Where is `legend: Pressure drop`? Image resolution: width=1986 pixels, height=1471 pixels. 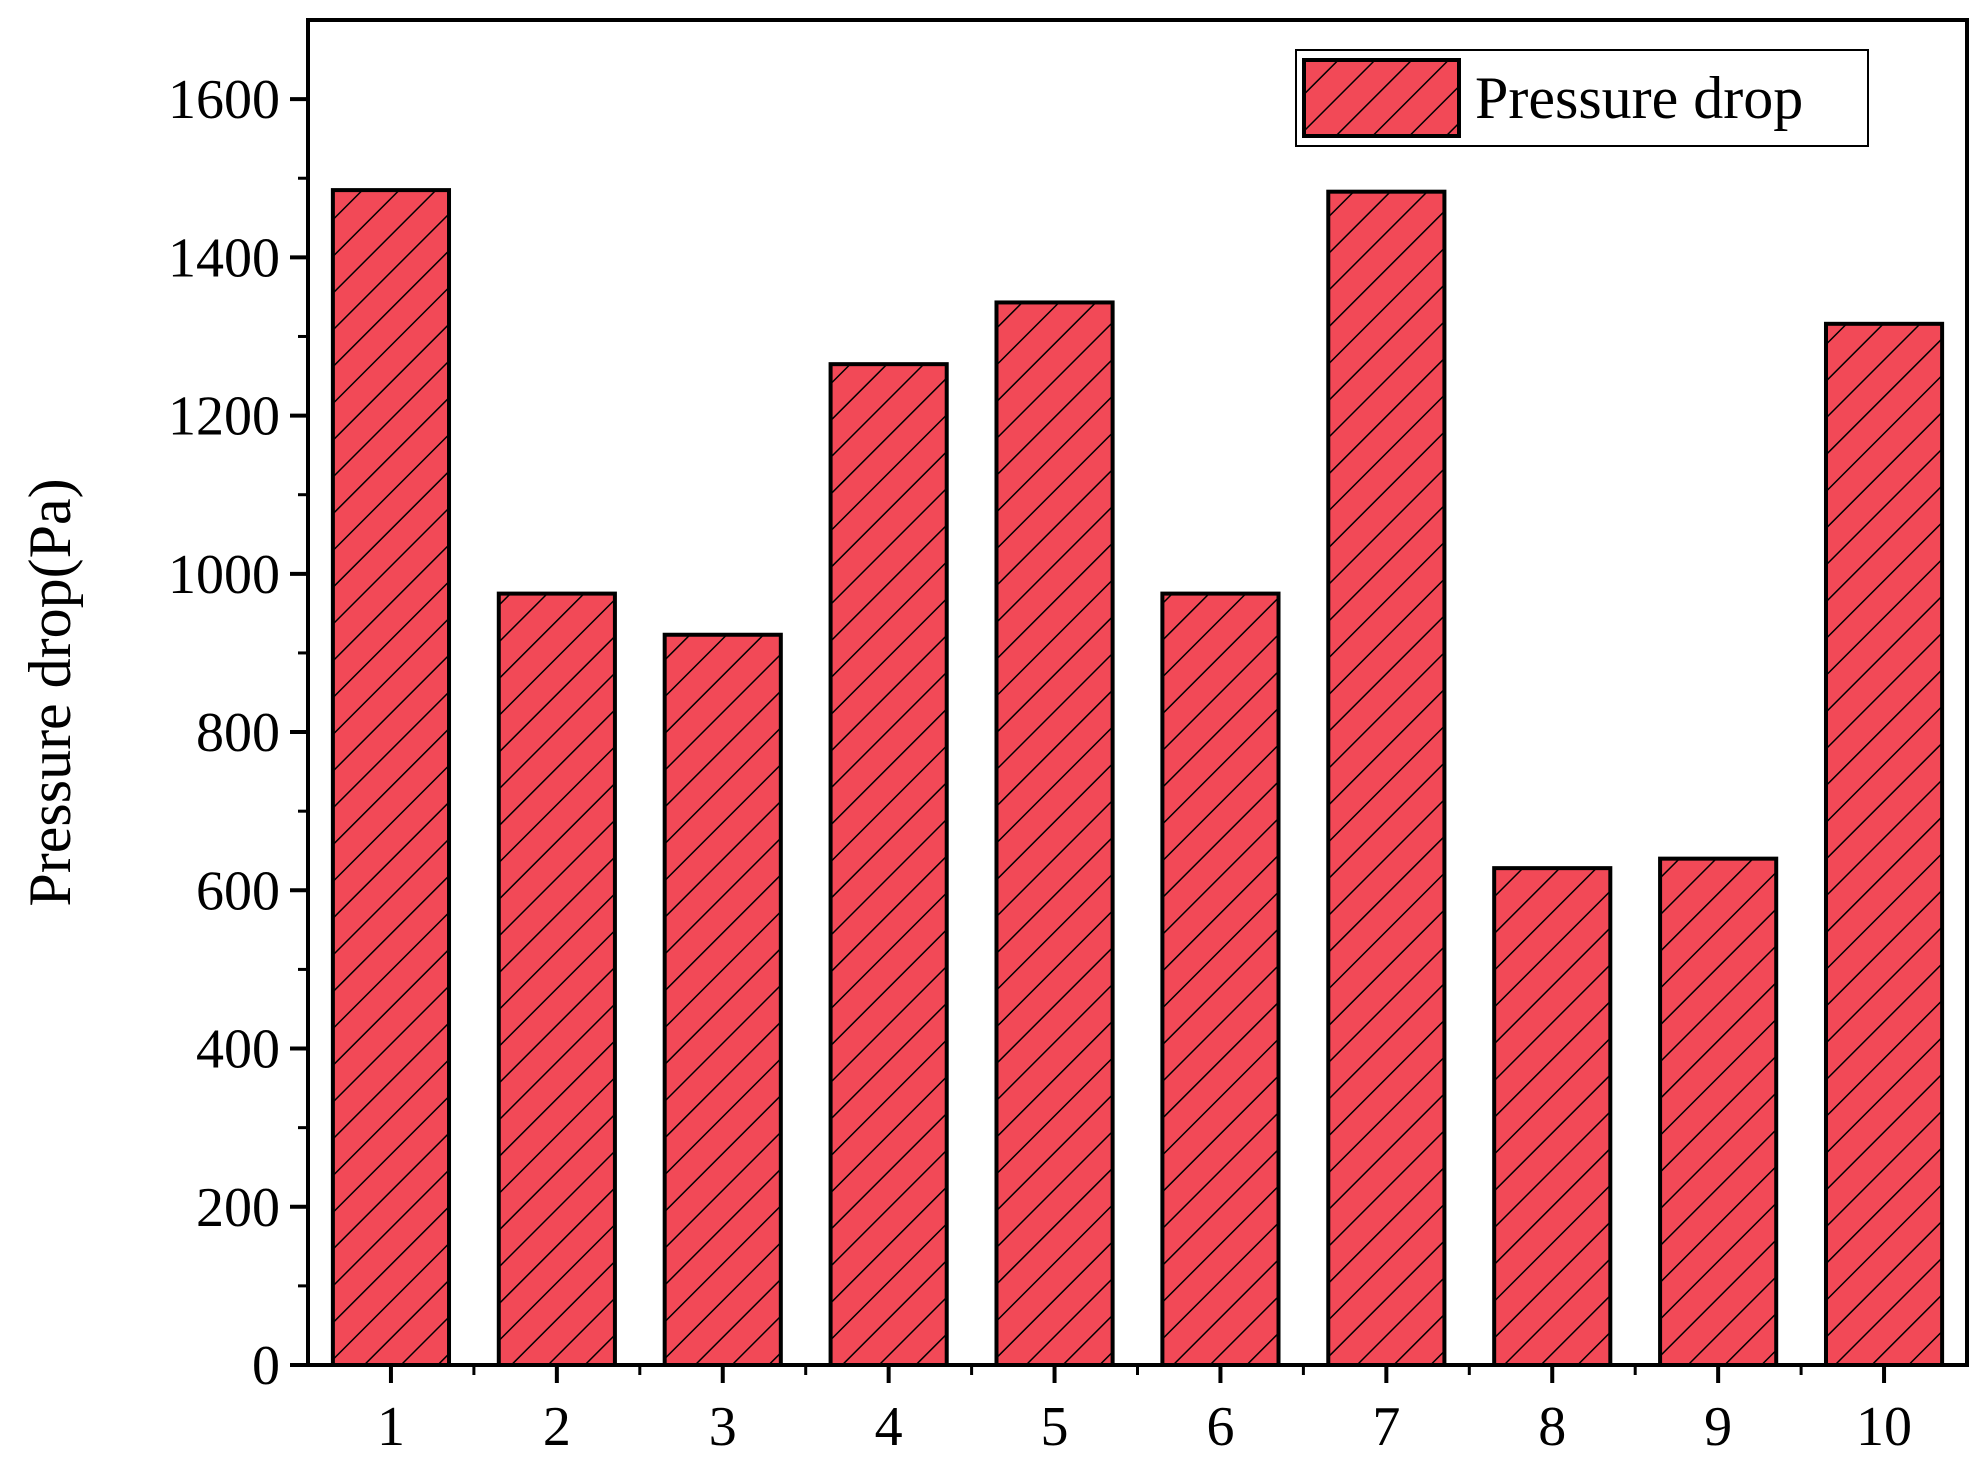 legend: Pressure drop is located at coordinates (1582, 98).